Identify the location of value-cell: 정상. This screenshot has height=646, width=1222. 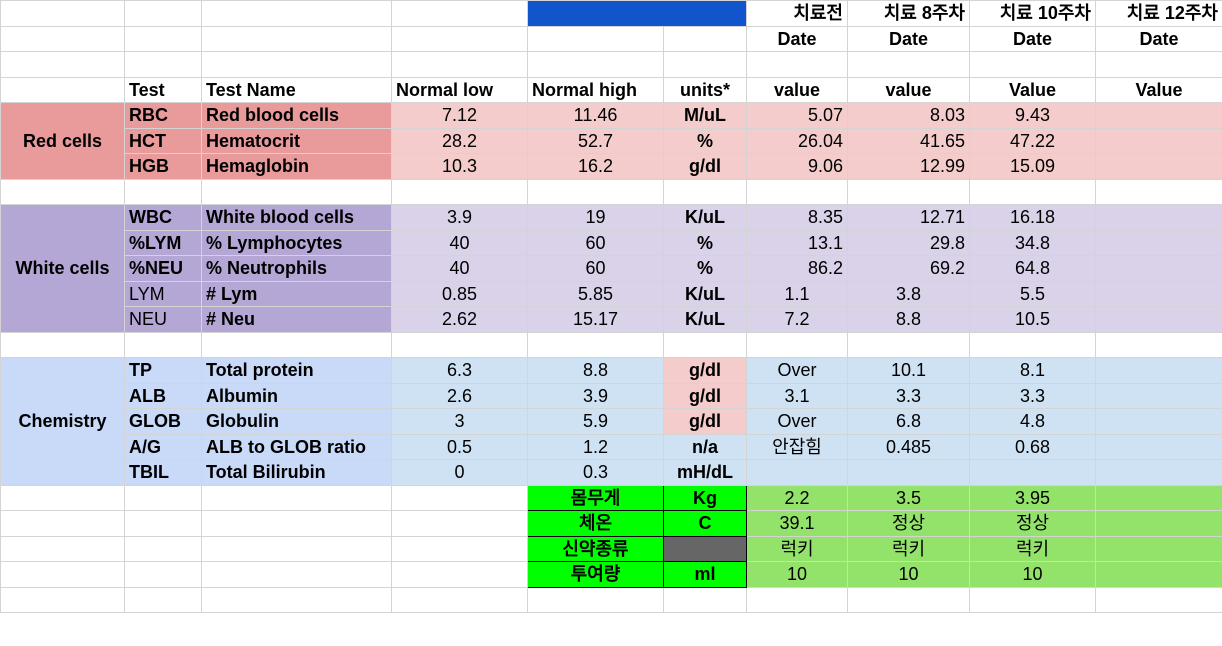
(1032, 523).